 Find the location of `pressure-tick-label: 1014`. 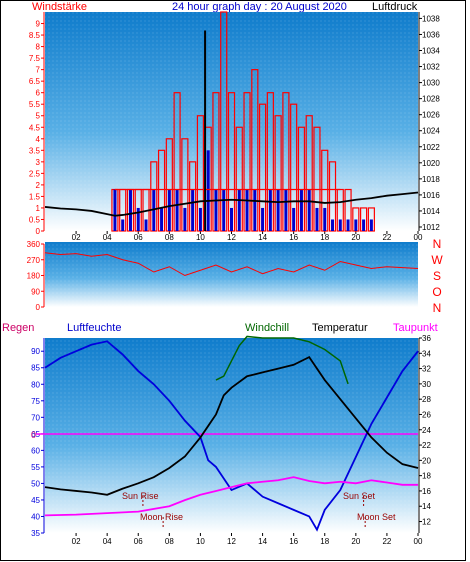

pressure-tick-label: 1014 is located at coordinates (431, 211).